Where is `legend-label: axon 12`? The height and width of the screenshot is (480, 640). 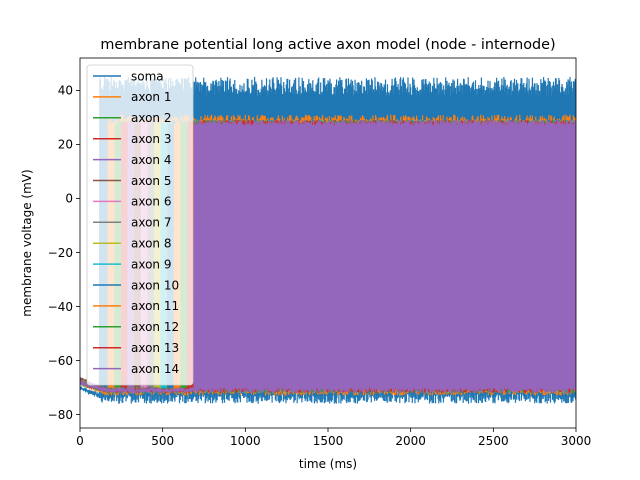 legend-label: axon 12 is located at coordinates (155, 327).